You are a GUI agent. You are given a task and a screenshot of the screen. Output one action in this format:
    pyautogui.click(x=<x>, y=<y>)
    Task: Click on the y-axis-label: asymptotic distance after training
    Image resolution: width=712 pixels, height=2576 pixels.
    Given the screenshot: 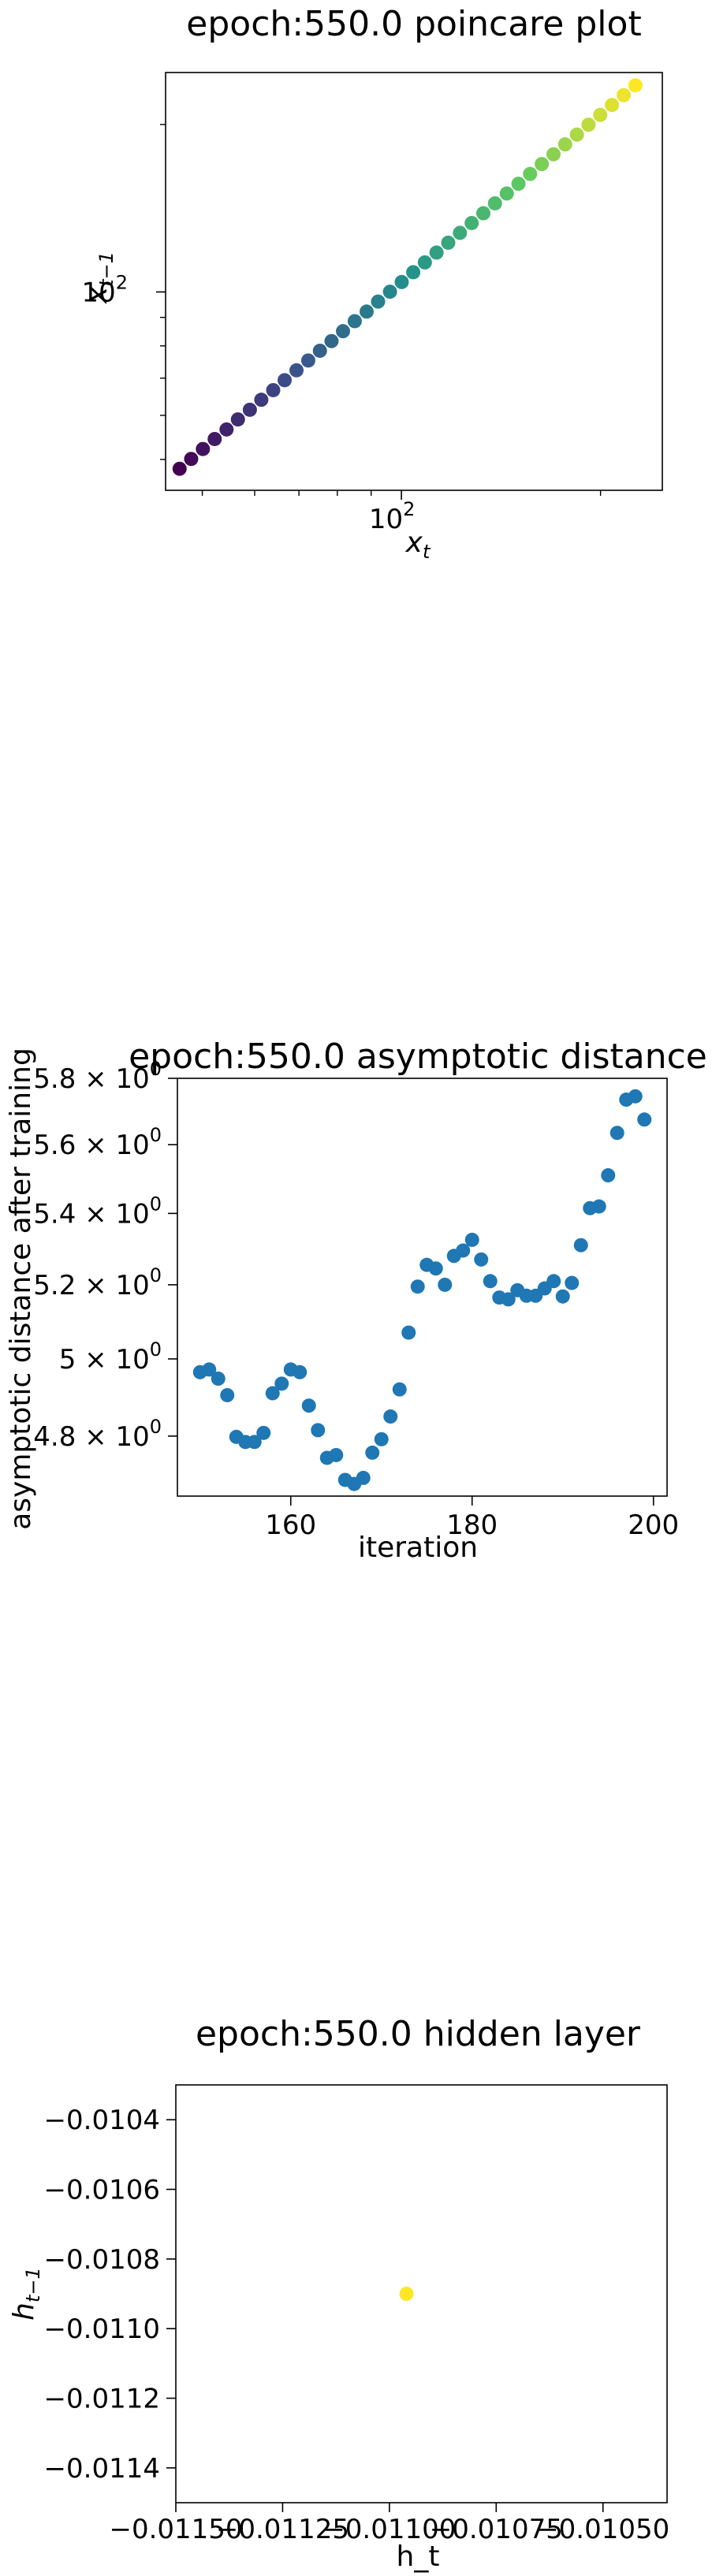 What is the action you would take?
    pyautogui.click(x=21, y=1289)
    